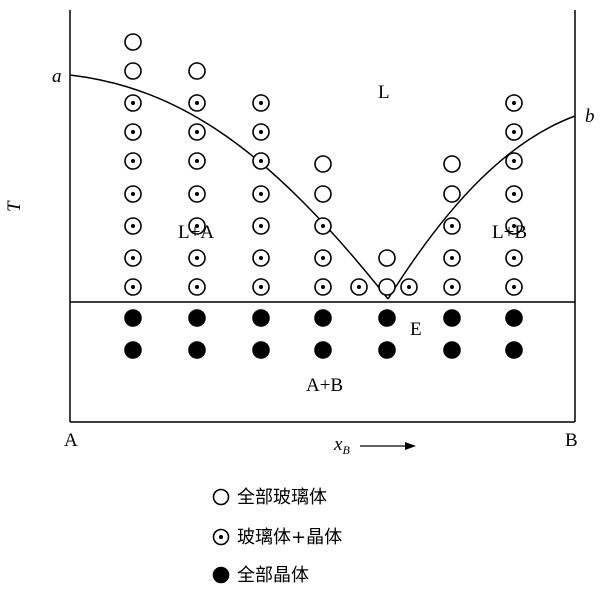 The width and height of the screenshot is (600, 589). What do you see at coordinates (590, 116) in the screenshot?
I see `curve-label-b: b` at bounding box center [590, 116].